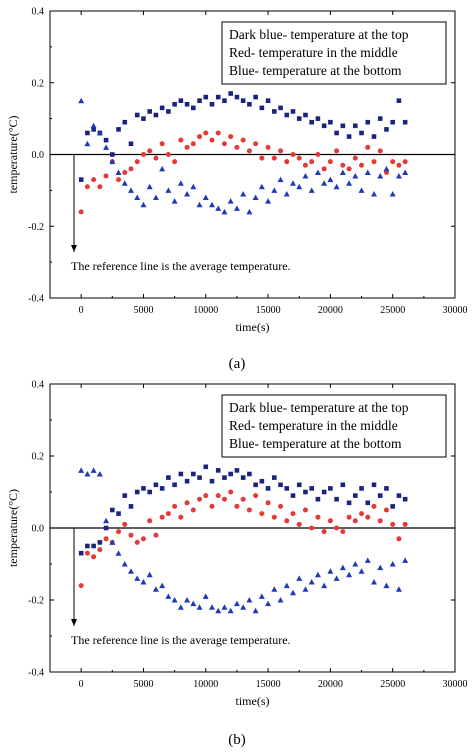  I want to click on legend-box, so click(334, 53).